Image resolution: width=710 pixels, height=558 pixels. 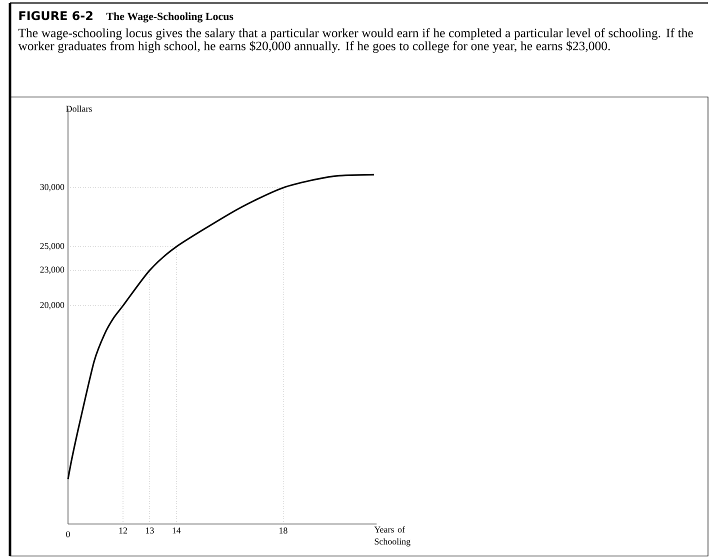 I want to click on x-tick-label: 18, so click(x=284, y=531).